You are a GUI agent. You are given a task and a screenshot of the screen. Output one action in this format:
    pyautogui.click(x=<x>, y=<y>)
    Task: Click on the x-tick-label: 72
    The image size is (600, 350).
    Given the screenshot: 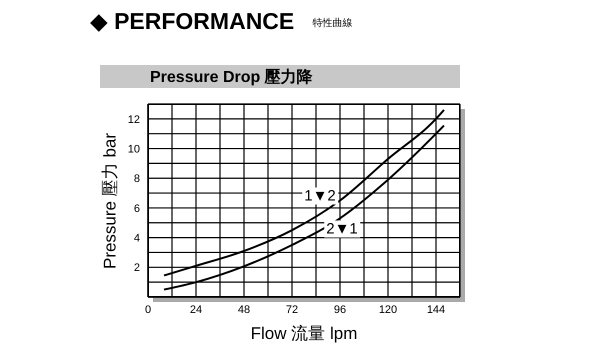 What is the action you would take?
    pyautogui.click(x=292, y=310)
    